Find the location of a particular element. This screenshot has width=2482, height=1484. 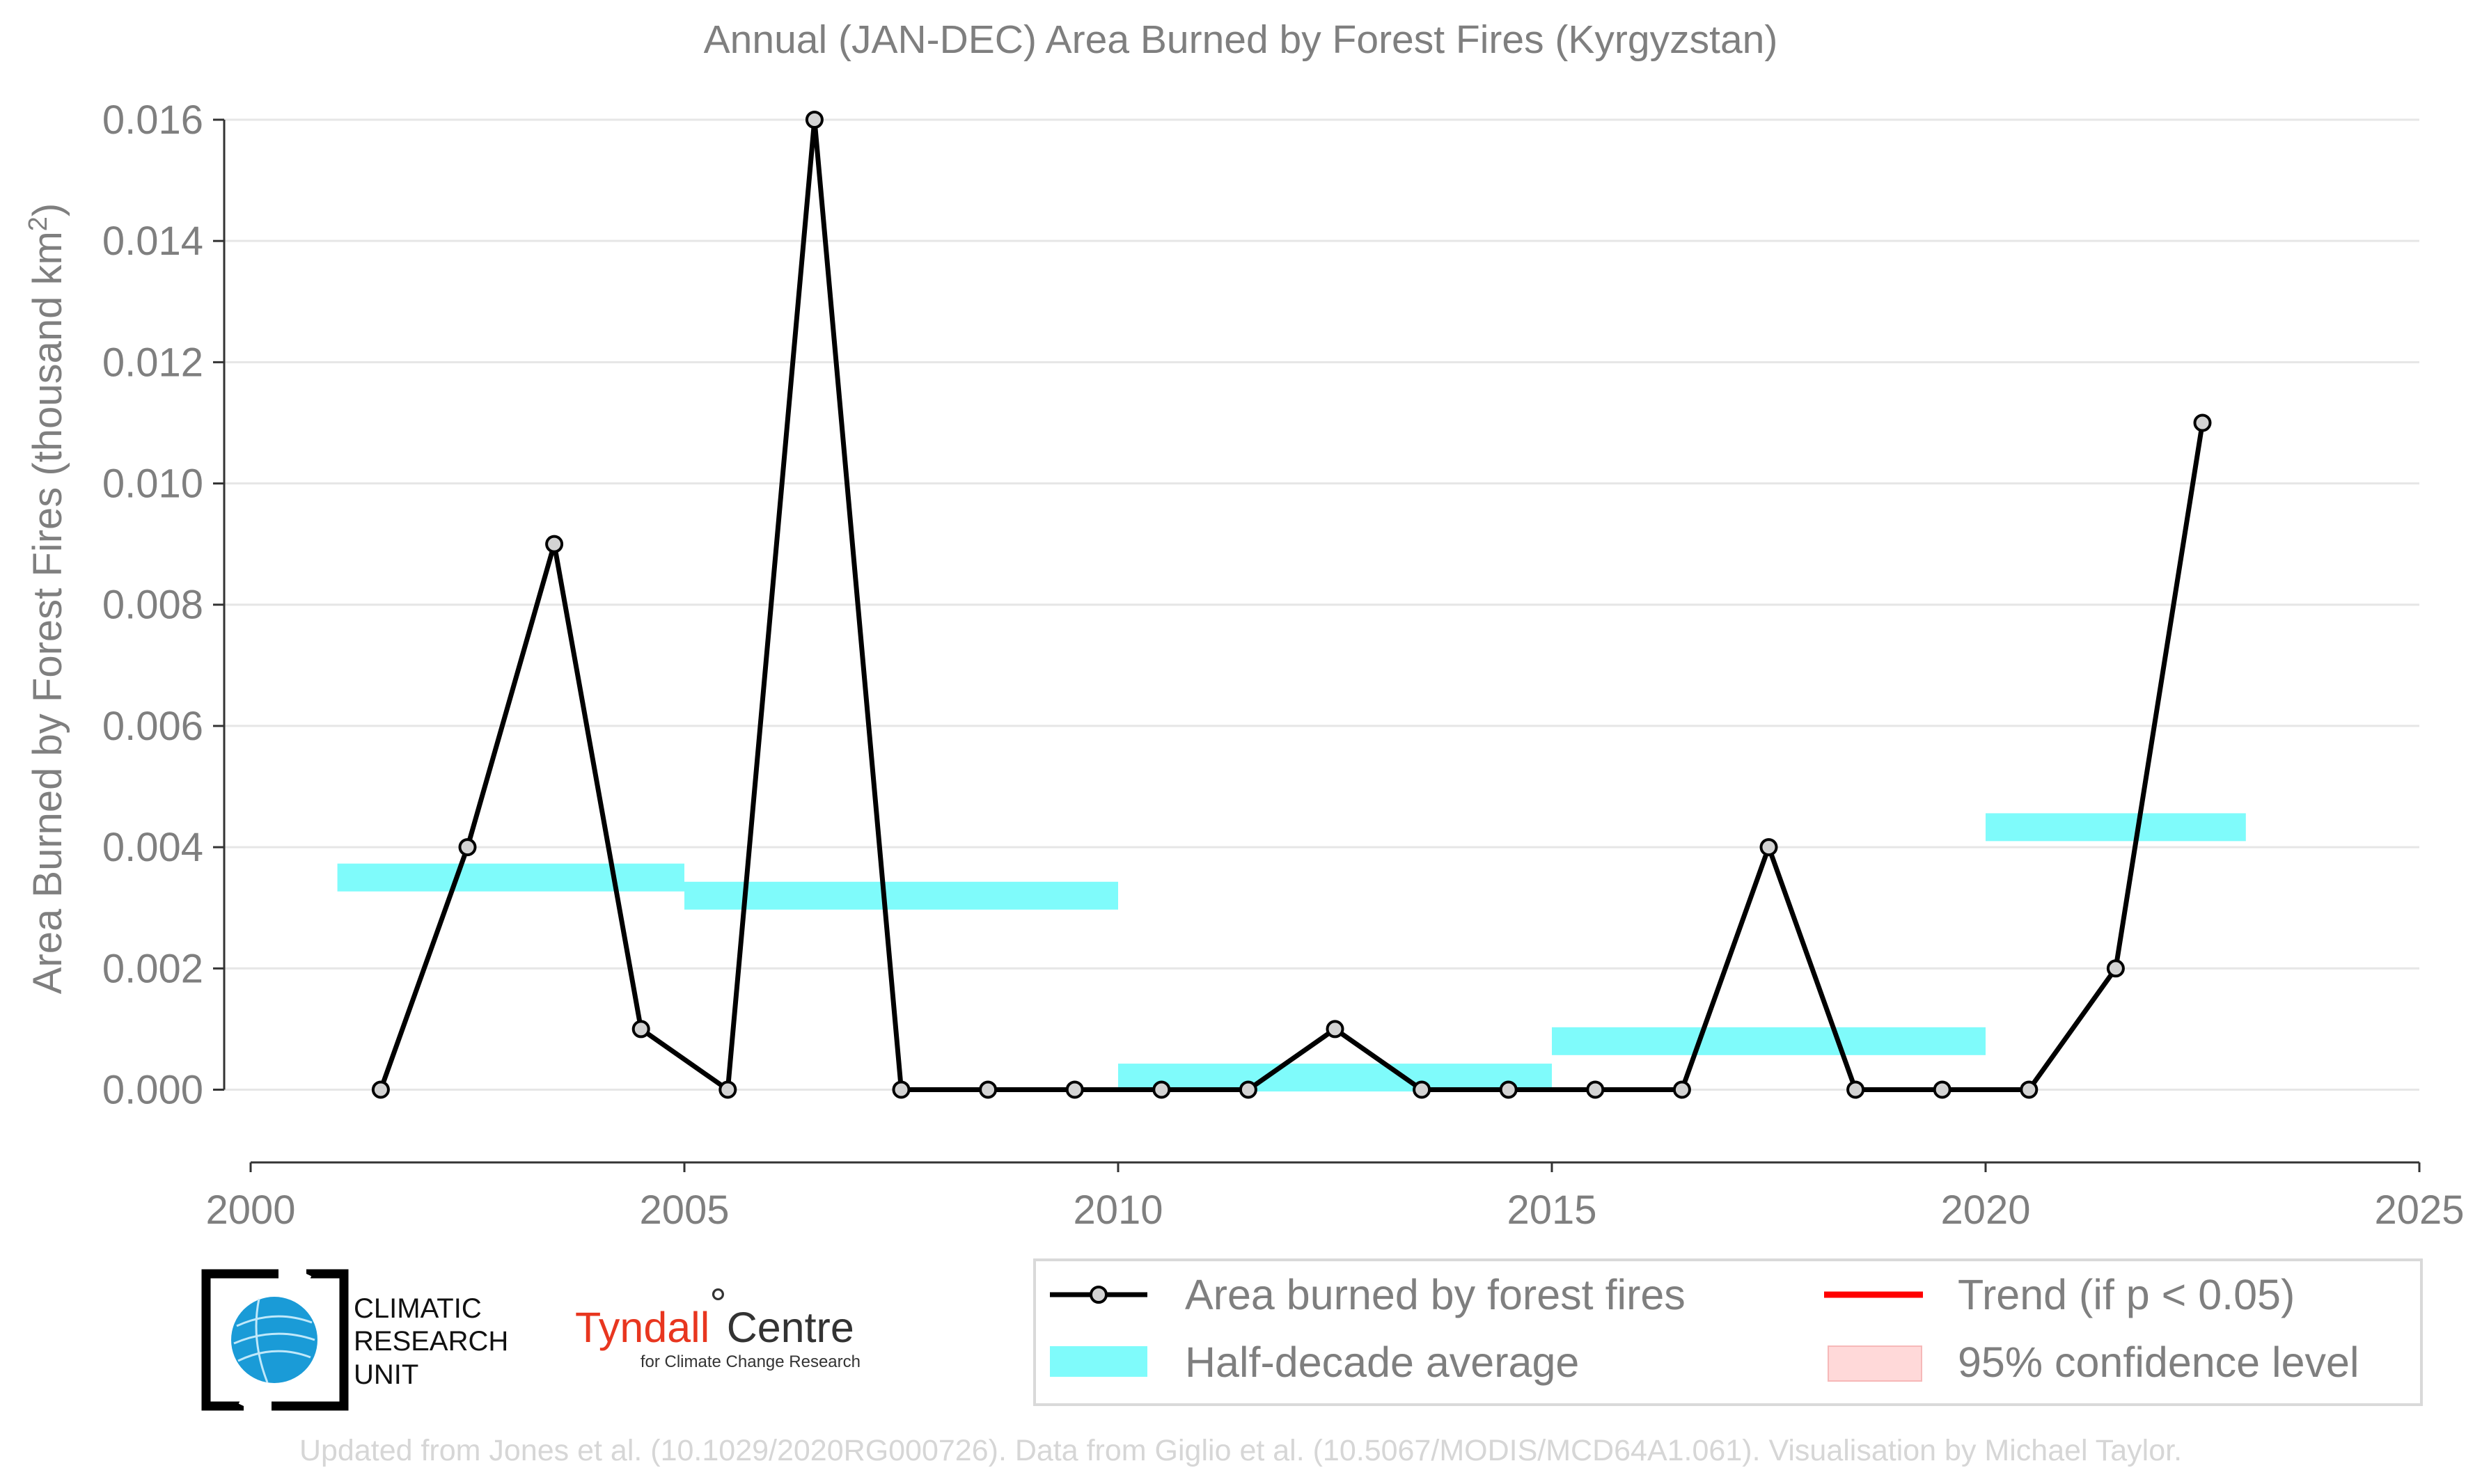

x-tick-label: 2005 is located at coordinates (684, 1210).